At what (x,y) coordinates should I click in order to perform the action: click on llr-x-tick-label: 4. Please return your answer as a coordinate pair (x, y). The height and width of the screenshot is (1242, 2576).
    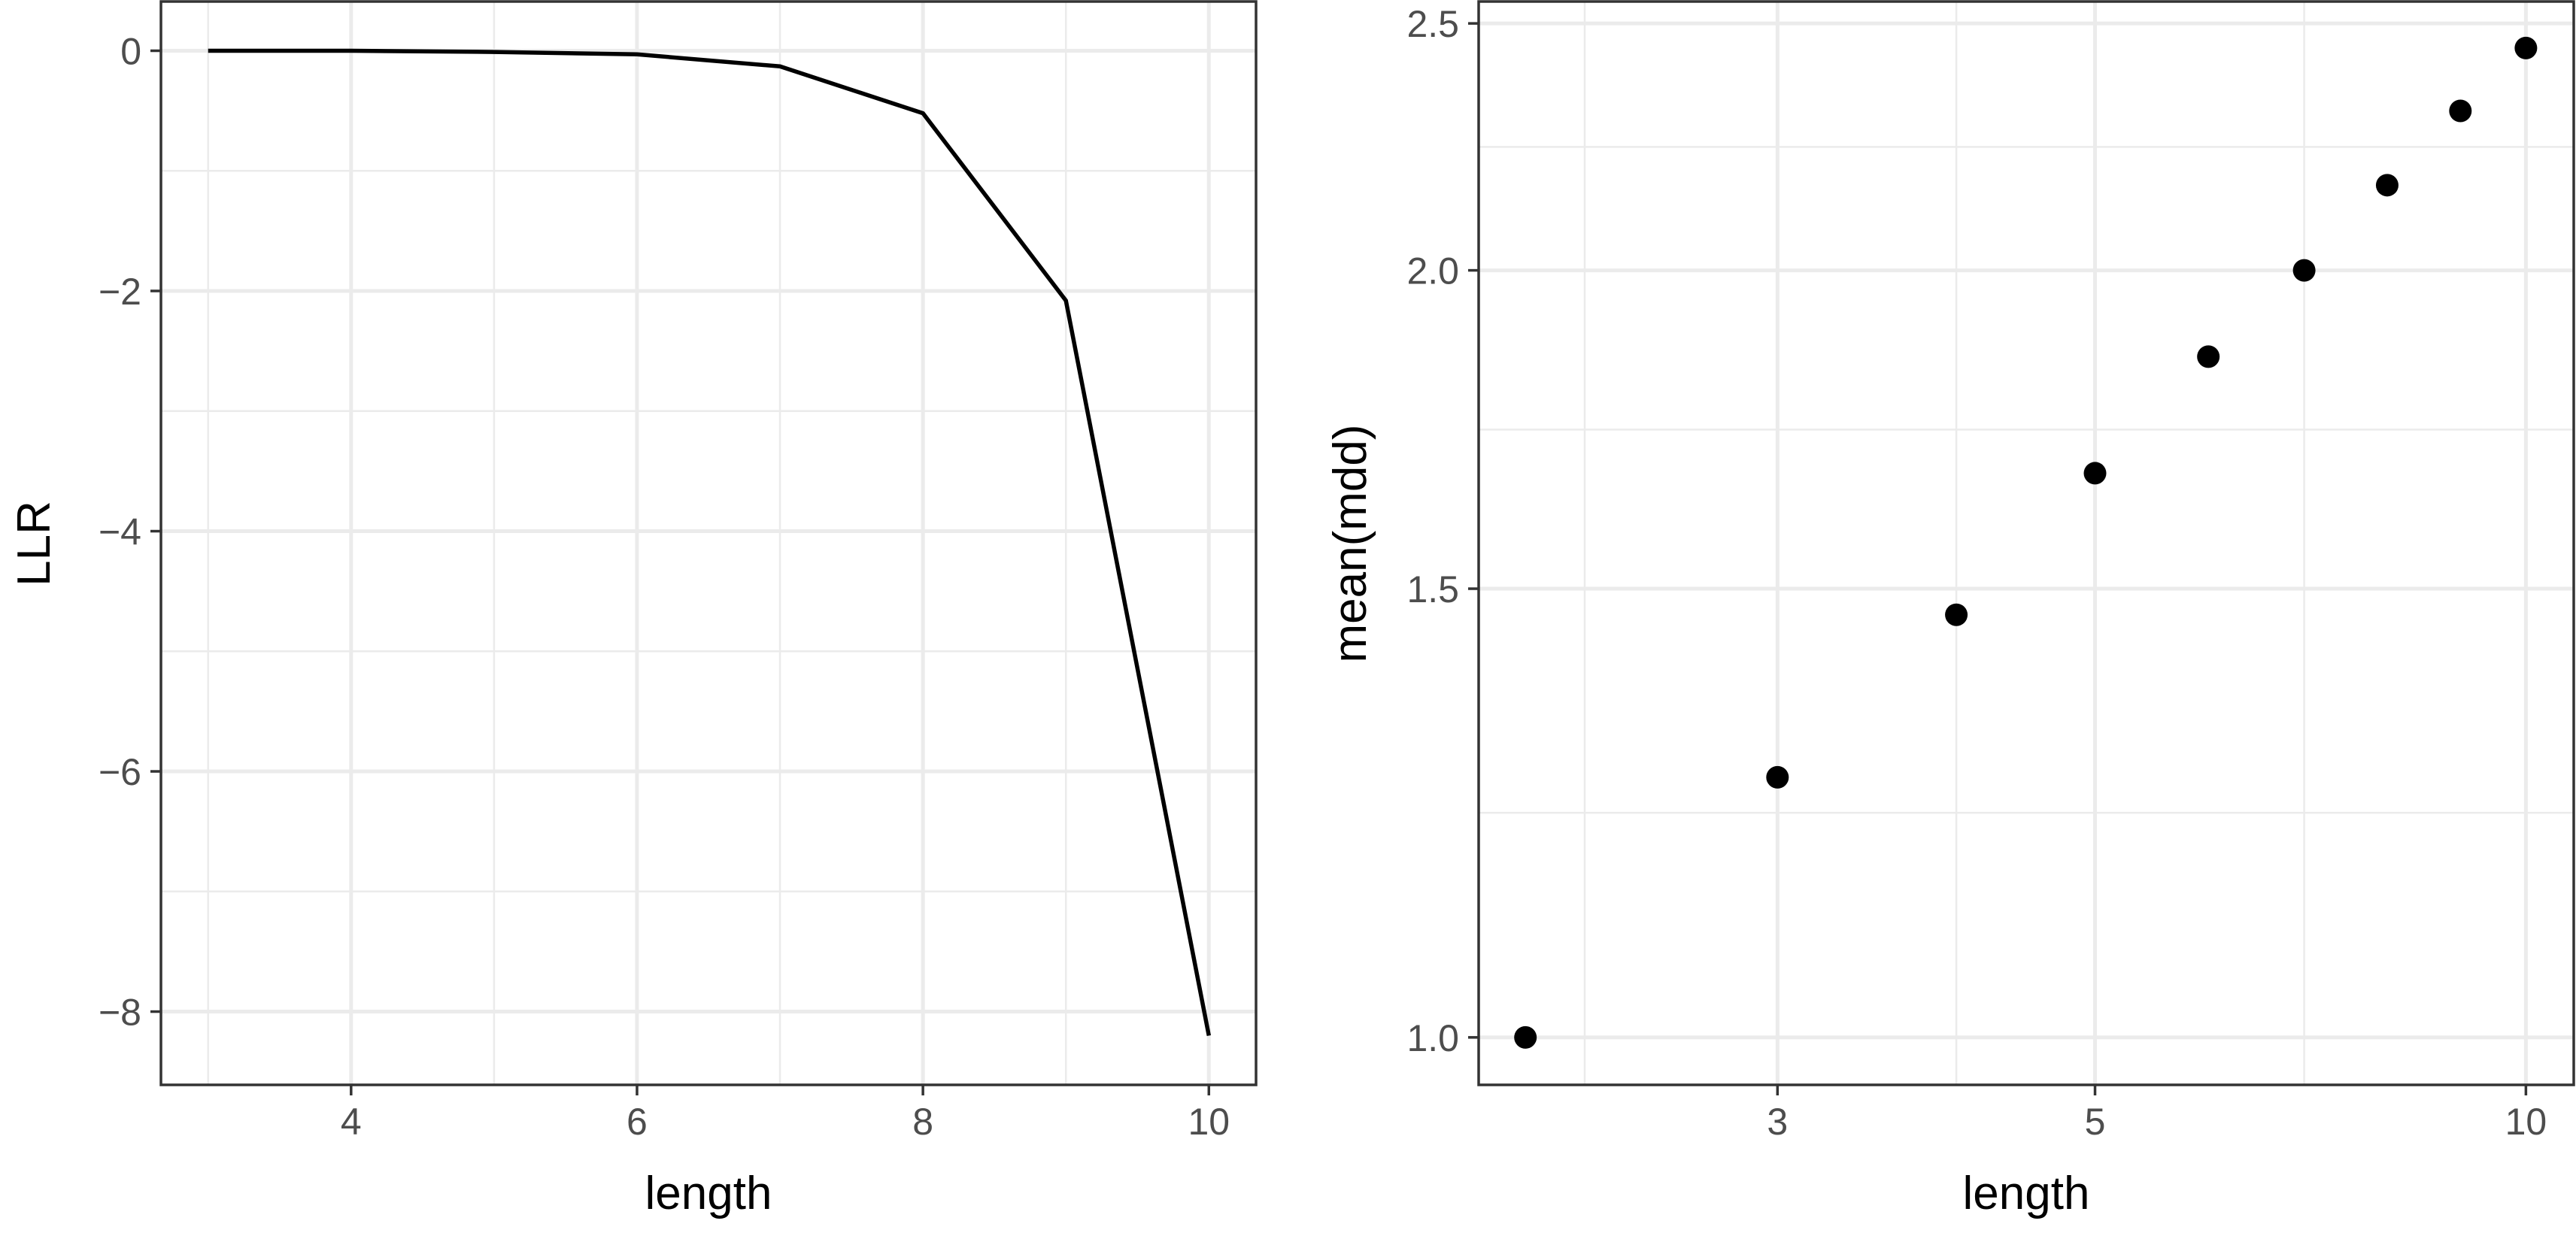
    Looking at the image, I should click on (351, 1122).